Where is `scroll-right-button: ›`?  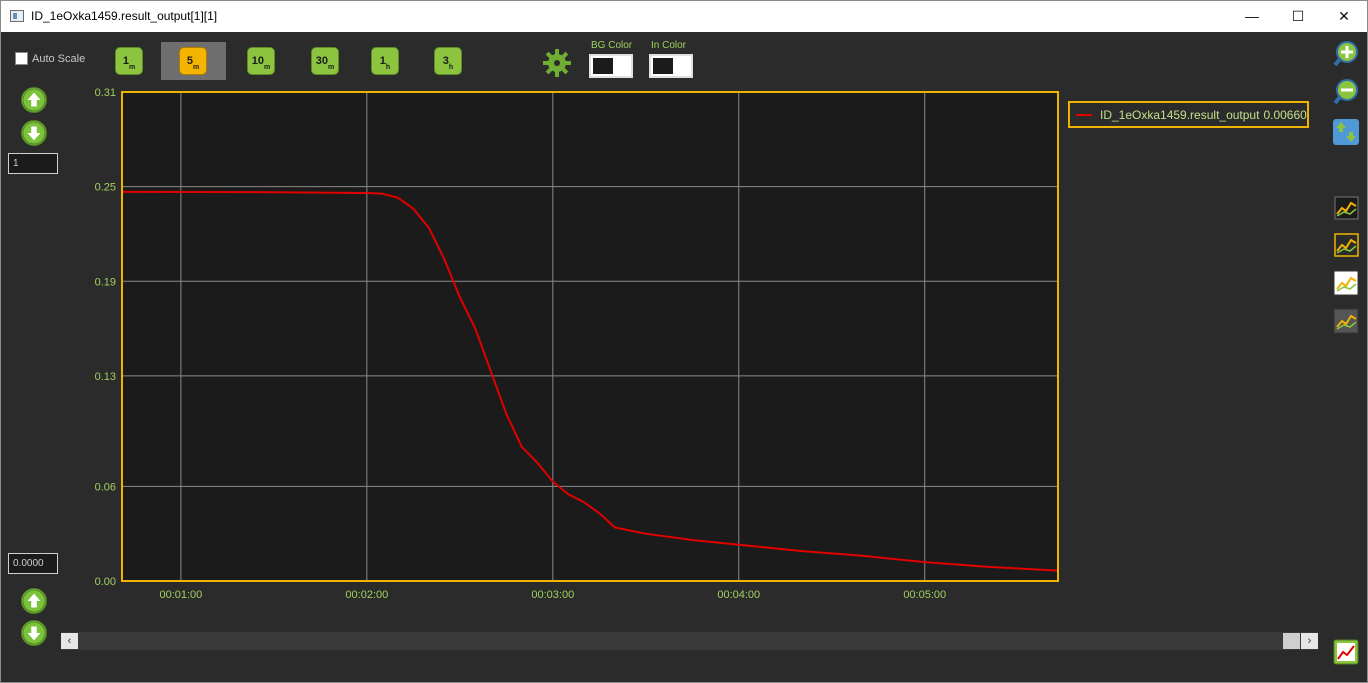 scroll-right-button: › is located at coordinates (1309, 641).